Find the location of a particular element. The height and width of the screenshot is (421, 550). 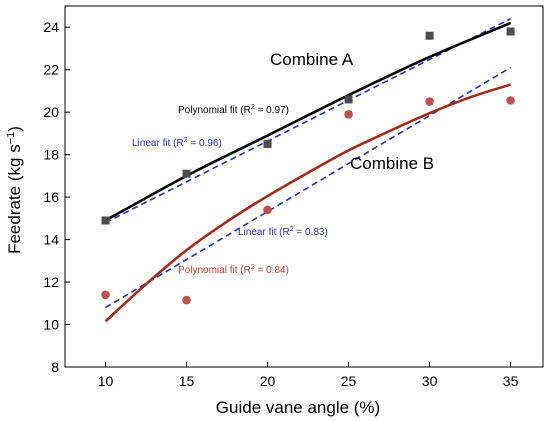

y-axis-title: Feedrate (kg s−1) is located at coordinates (14, 190).